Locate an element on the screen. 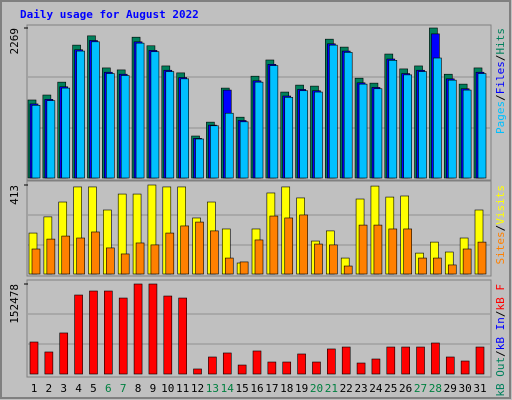 This screenshot has width=512, height=400. x-tick-label: 19 is located at coordinates (301, 388).